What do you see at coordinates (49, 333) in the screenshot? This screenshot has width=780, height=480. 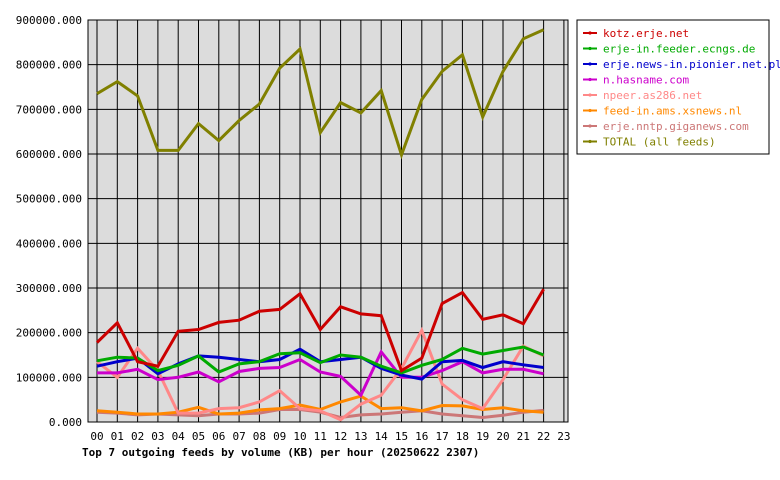 I see `y-tick-label: 200000.000` at bounding box center [49, 333].